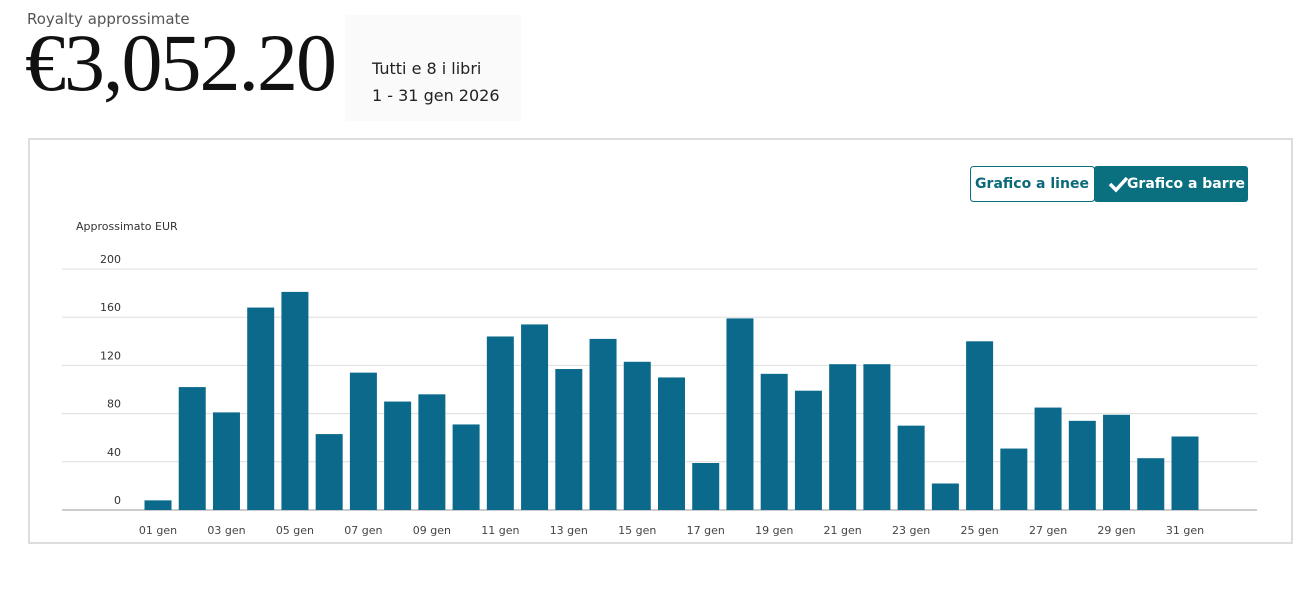 The width and height of the screenshot is (1315, 609). I want to click on bar-toggle: Grafico a barre, so click(1171, 184).